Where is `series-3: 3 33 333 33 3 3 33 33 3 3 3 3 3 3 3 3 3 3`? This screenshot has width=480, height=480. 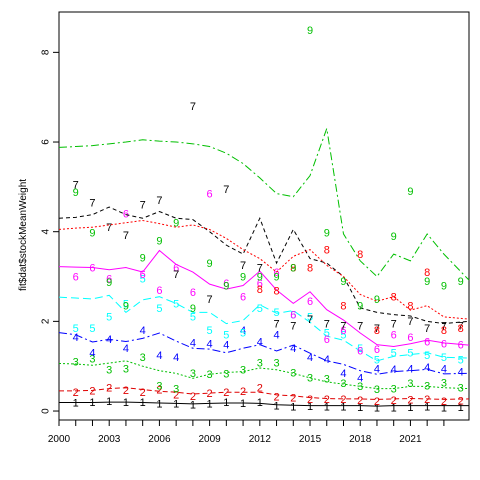 series-3: 3 33 333 33 3 3 33 33 3 3 3 3 3 3 3 3 3 3 is located at coordinates (264, 374).